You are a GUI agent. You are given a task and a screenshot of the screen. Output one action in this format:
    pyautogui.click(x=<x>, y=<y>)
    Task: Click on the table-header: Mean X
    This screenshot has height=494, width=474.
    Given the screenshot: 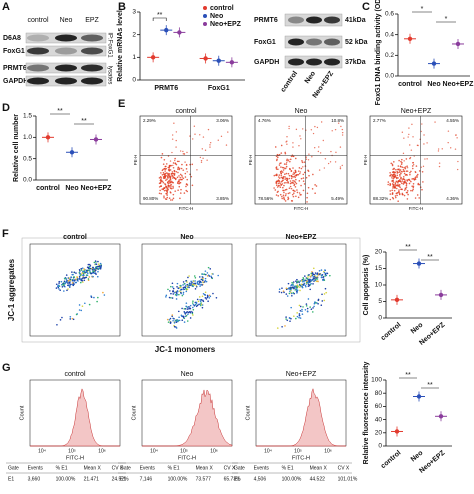 What is the action you would take?
    pyautogui.click(x=205, y=468)
    